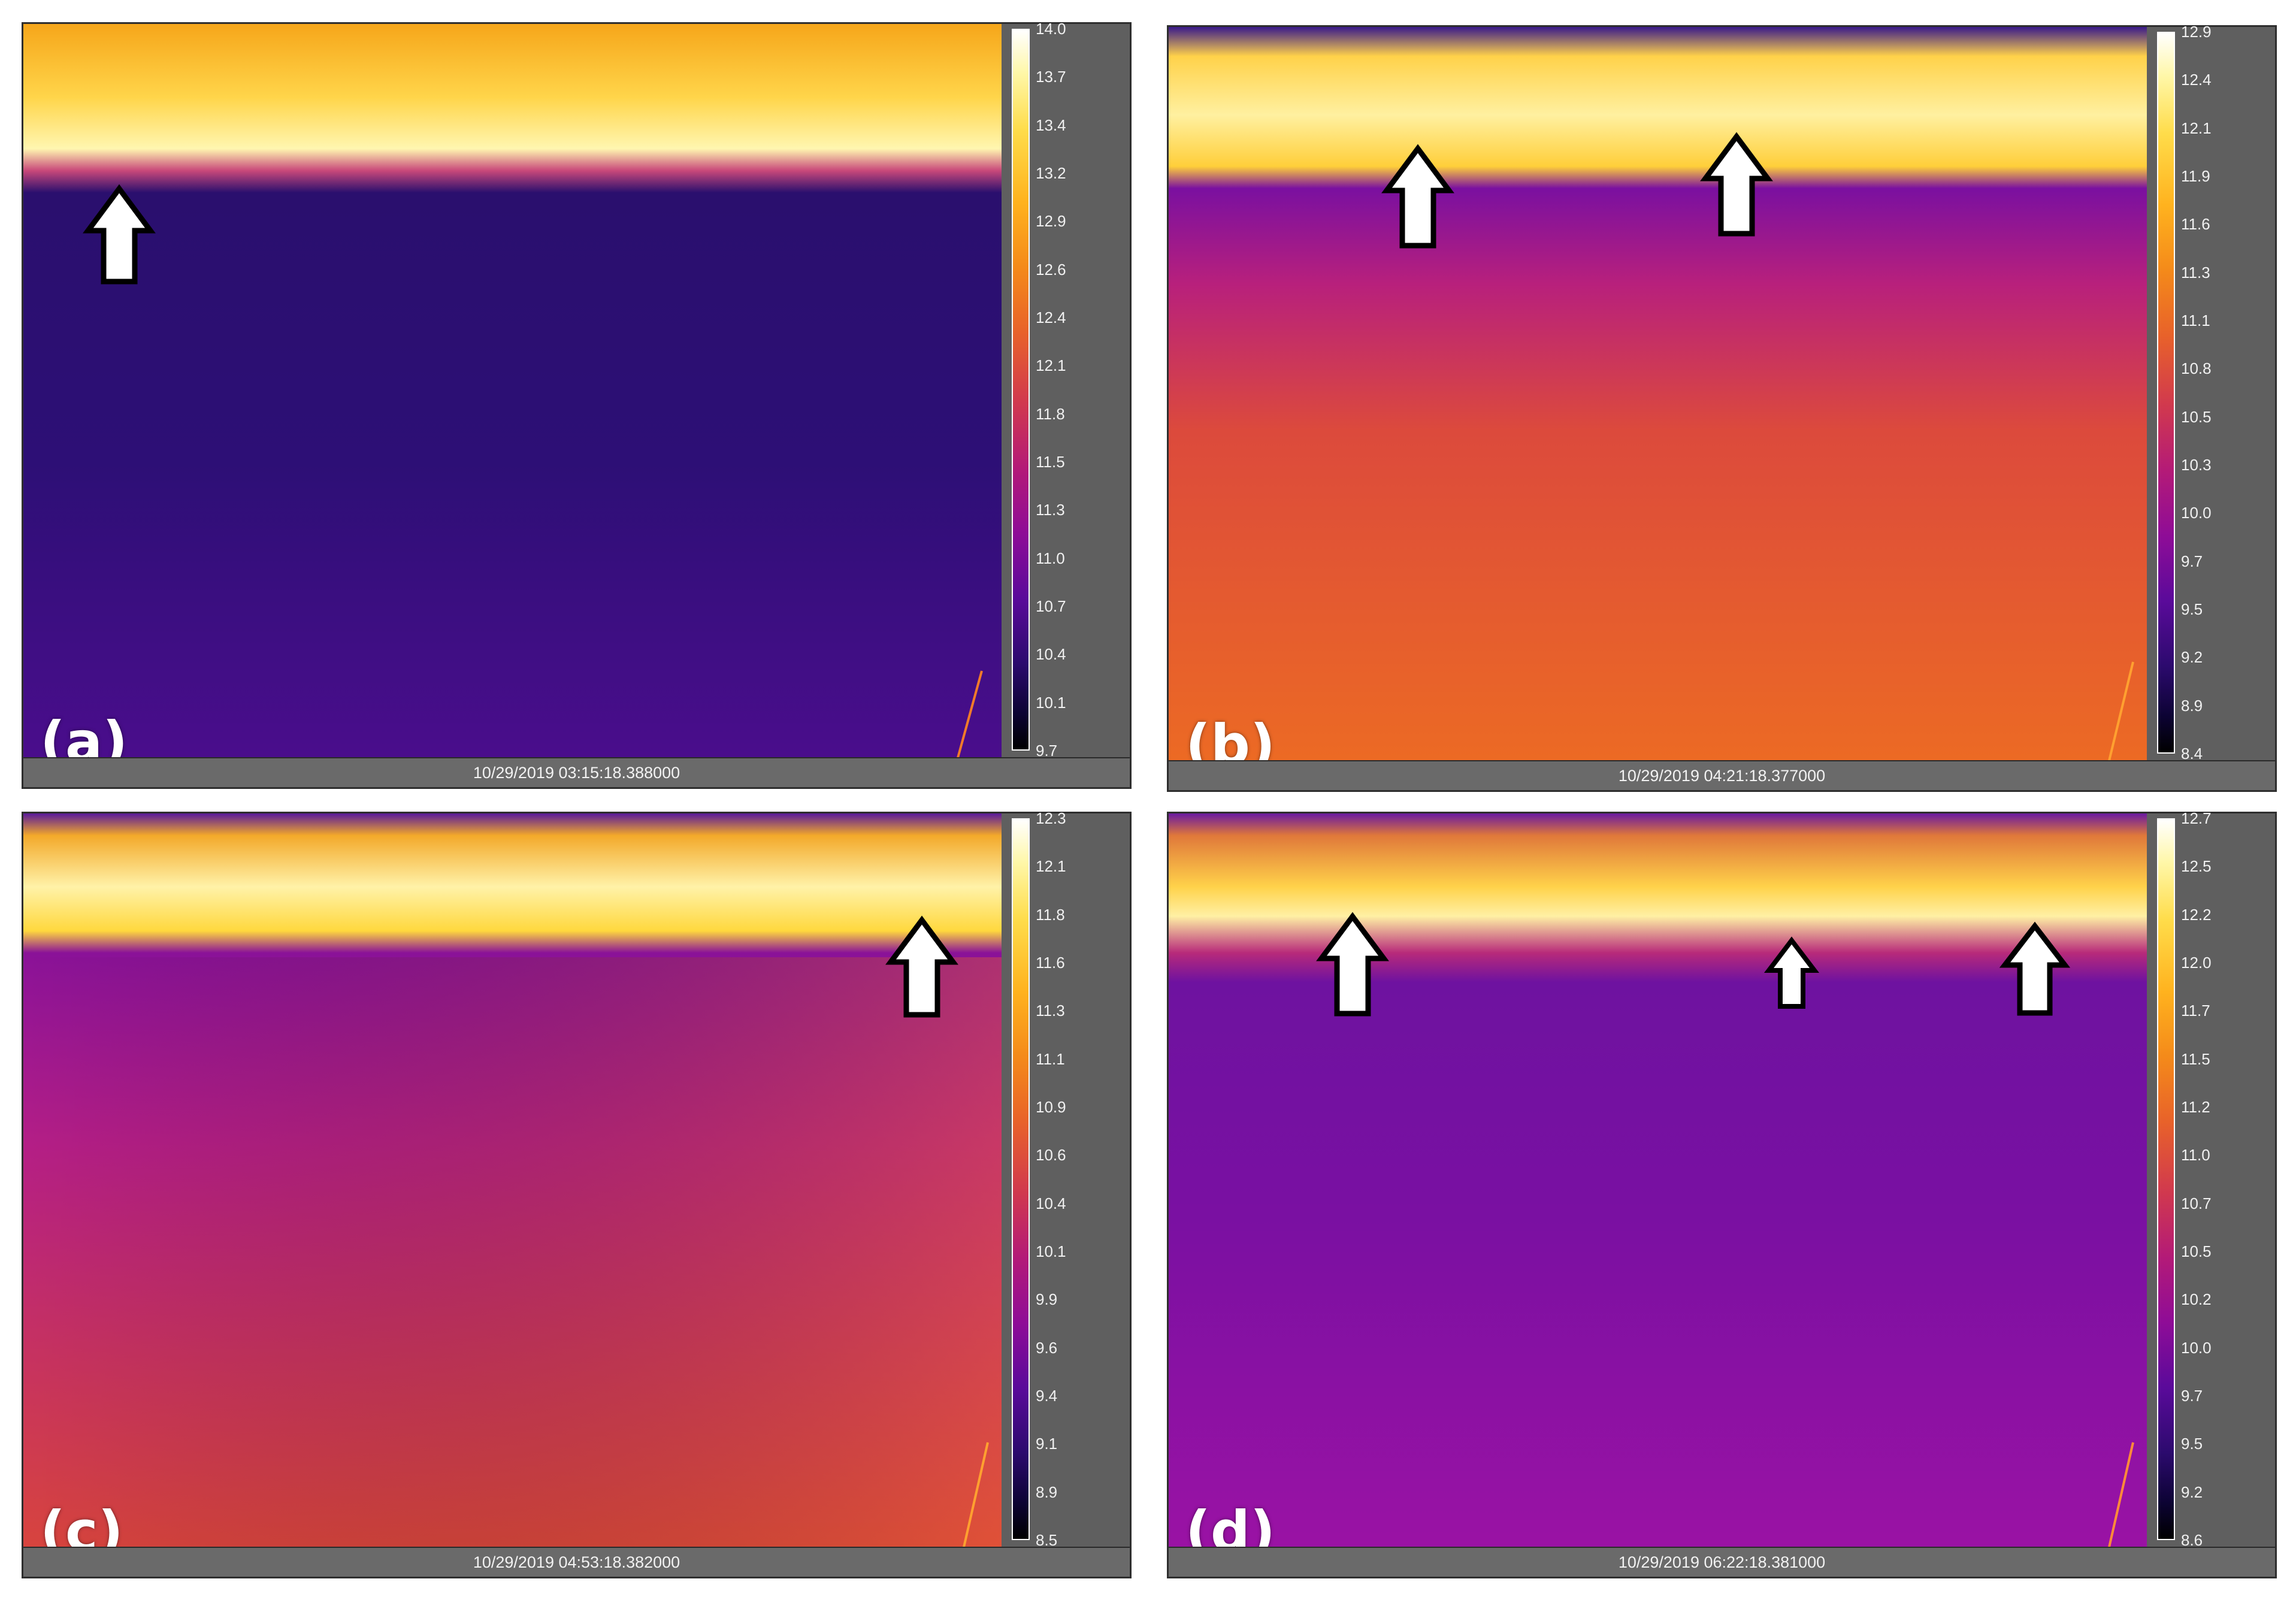 The height and width of the screenshot is (1597, 2296). What do you see at coordinates (2195, 1011) in the screenshot?
I see `scale-tick: 11.7` at bounding box center [2195, 1011].